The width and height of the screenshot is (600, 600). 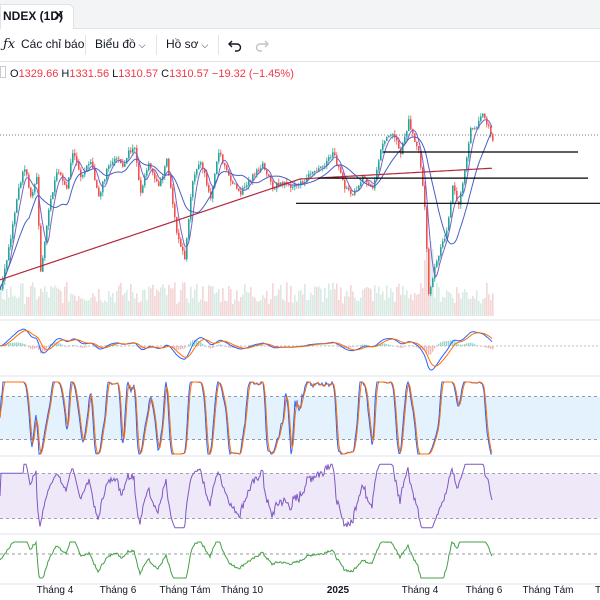 I want to click on chart-type-button: Biểu đồ ⌵, so click(x=120, y=44).